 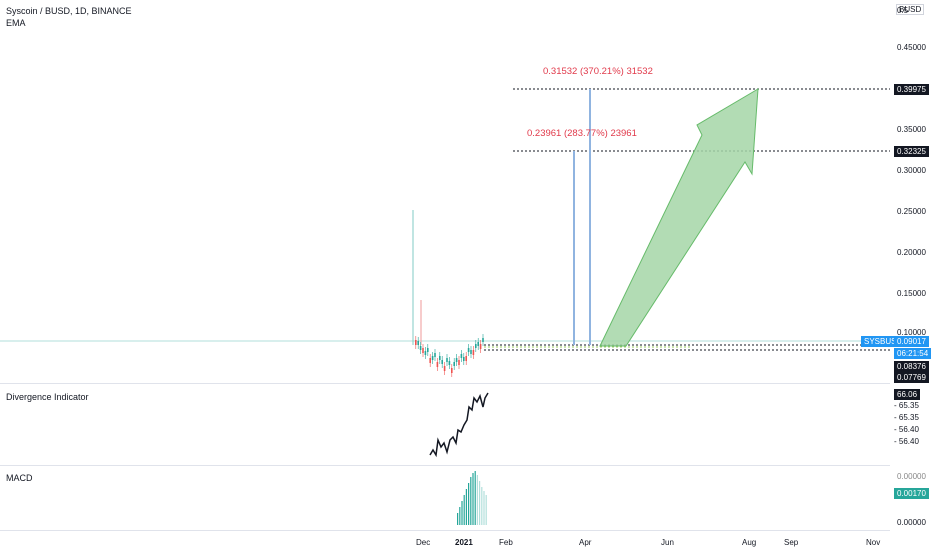 What do you see at coordinates (911, 293) in the screenshot?
I see `price-axis-label: 0.15000` at bounding box center [911, 293].